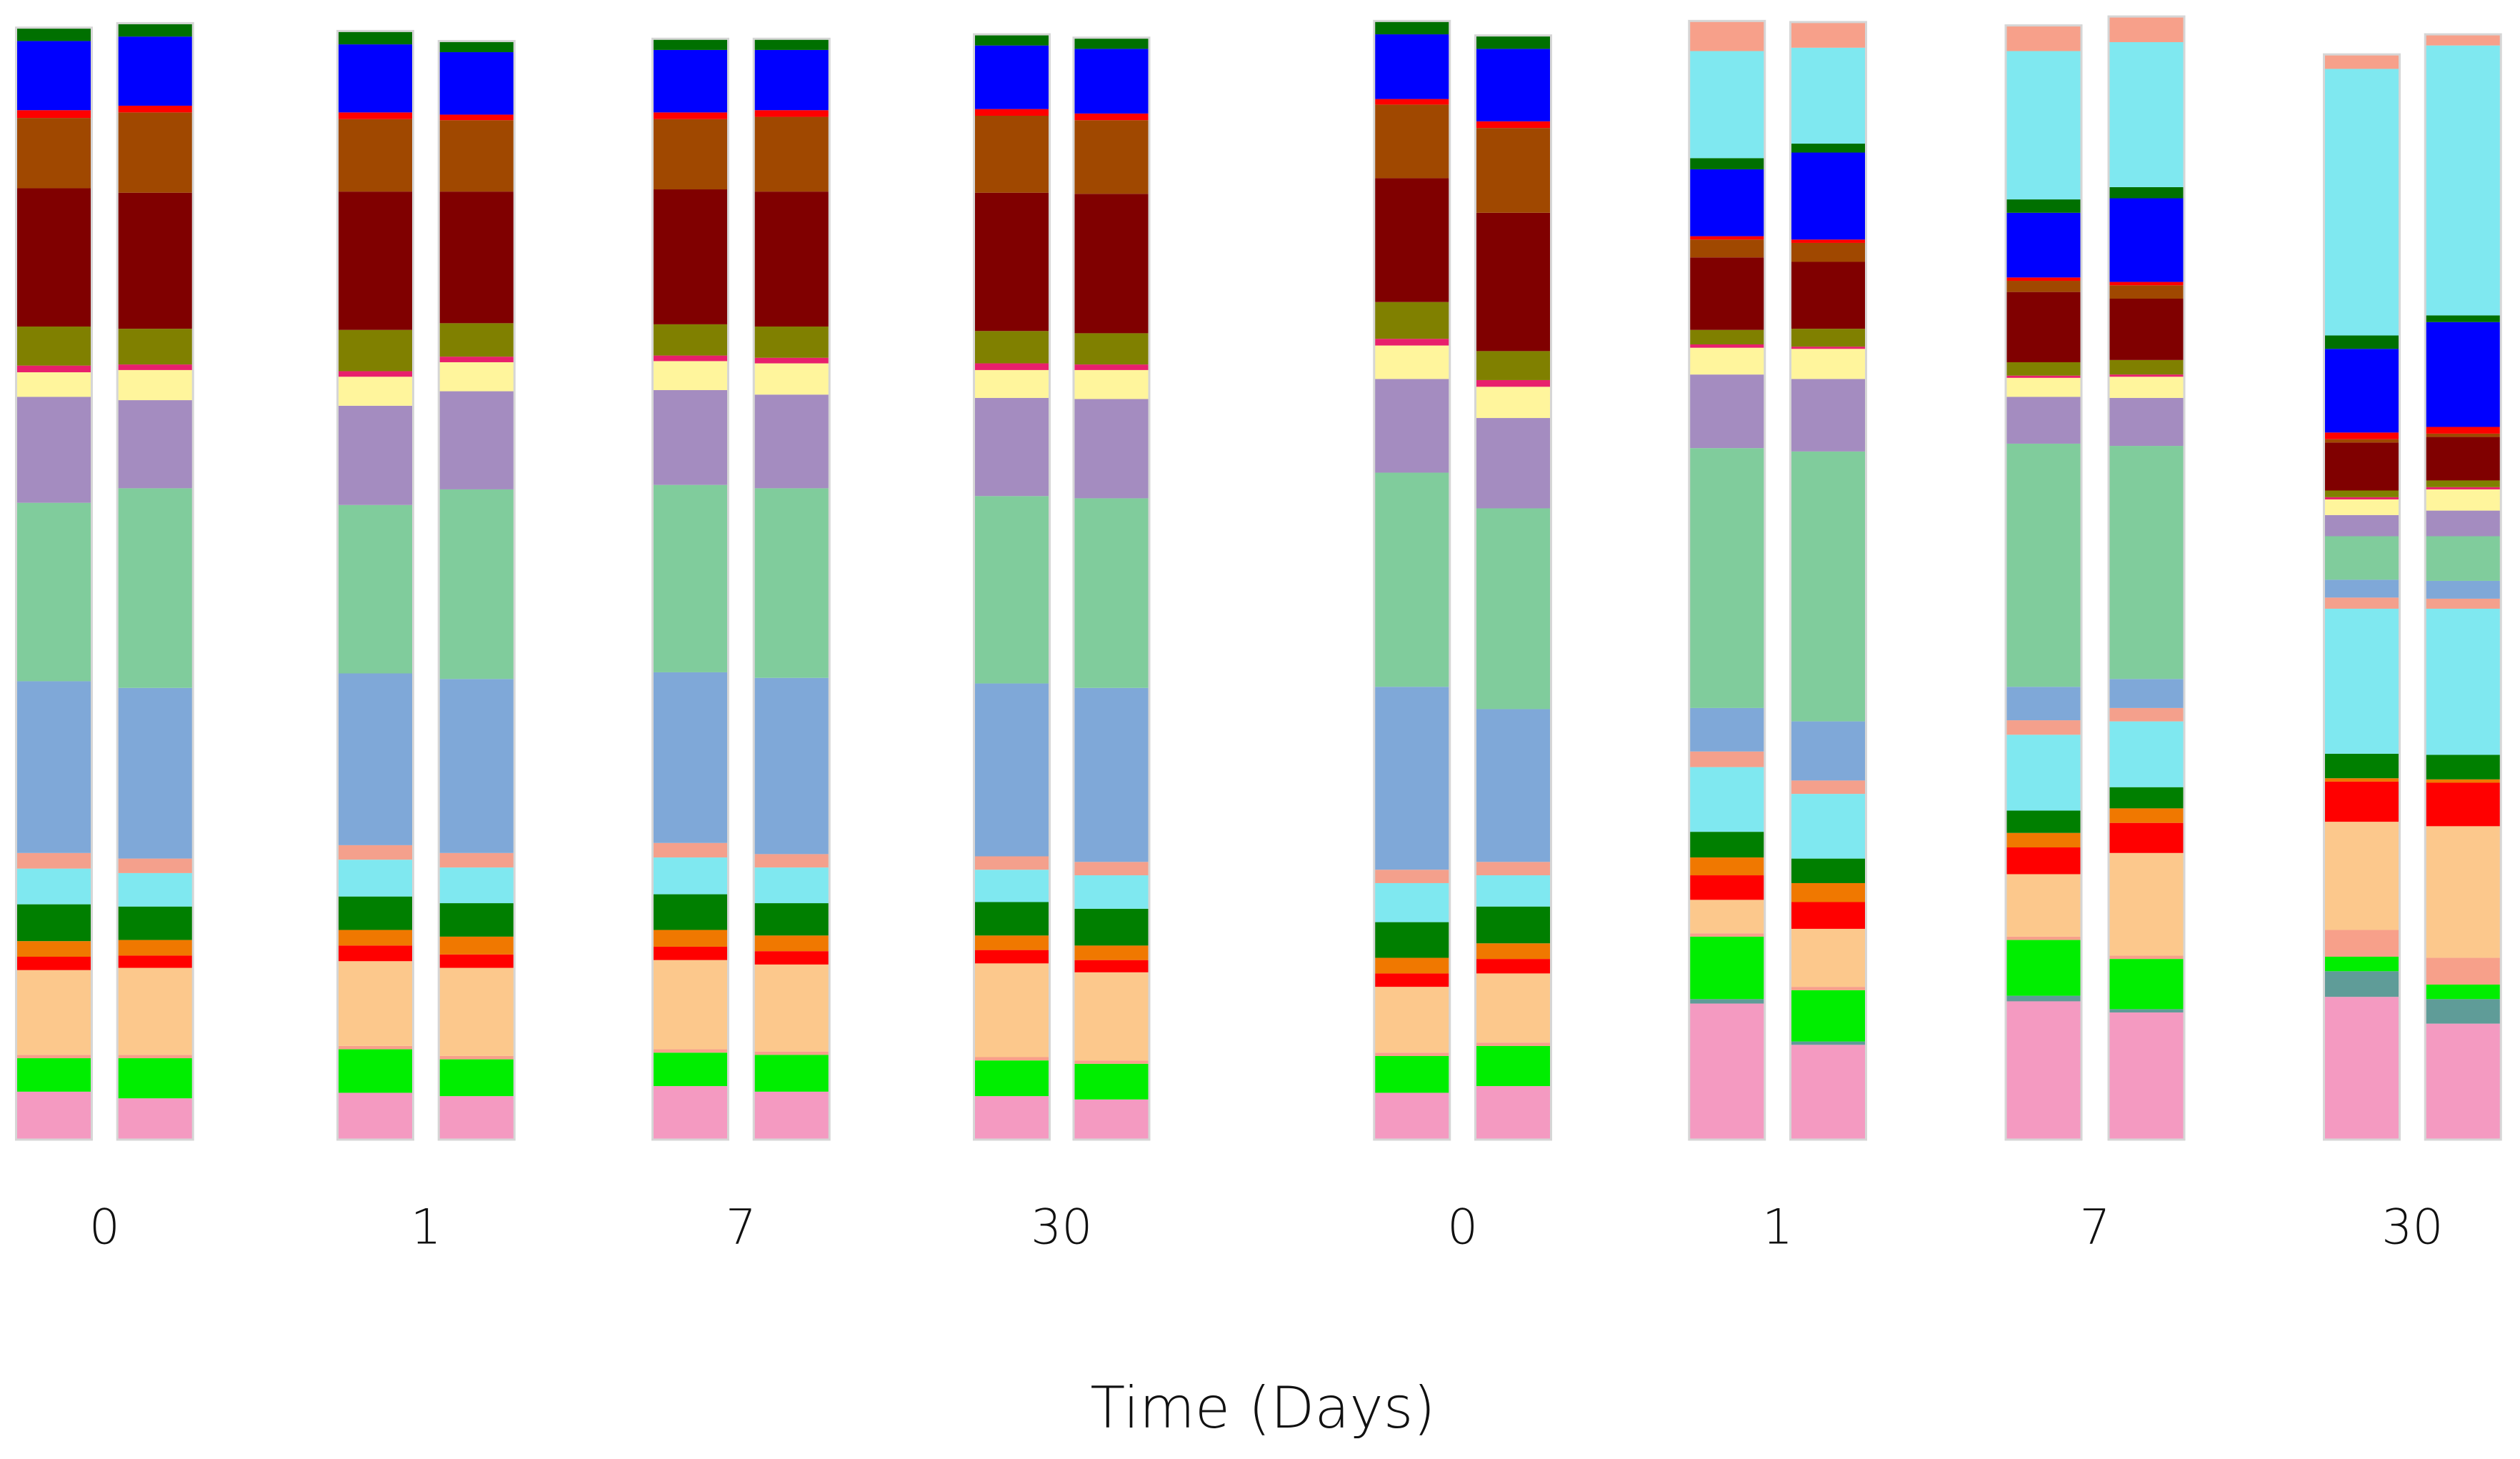 The height and width of the screenshot is (1459, 2520). I want to click on x-tick-label: 0, so click(104, 1228).